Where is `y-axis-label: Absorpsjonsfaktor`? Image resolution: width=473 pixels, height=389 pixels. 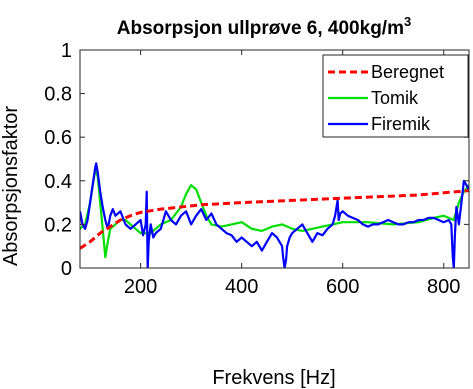
y-axis-label: Absorpsjonsfaktor is located at coordinates (11, 186).